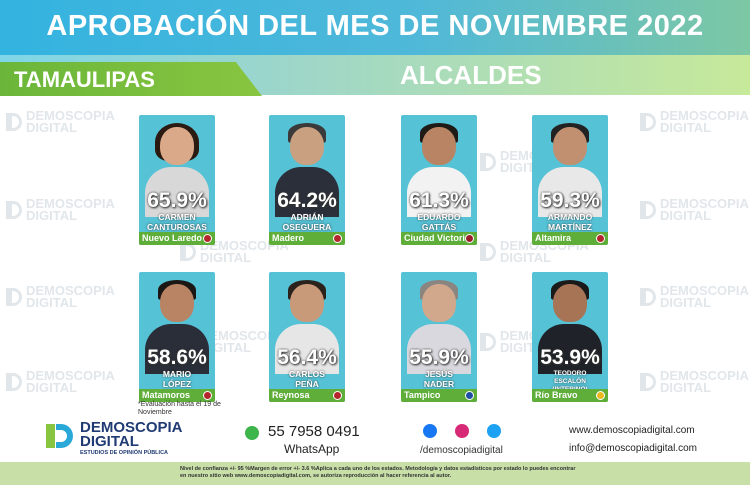 The width and height of the screenshot is (750, 485). I want to click on state-tab: TAMAULIPAS, so click(131, 79).